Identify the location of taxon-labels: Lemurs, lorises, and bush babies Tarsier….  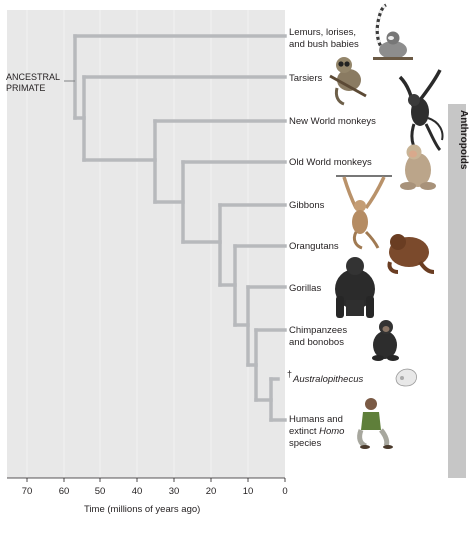
(331, 238).